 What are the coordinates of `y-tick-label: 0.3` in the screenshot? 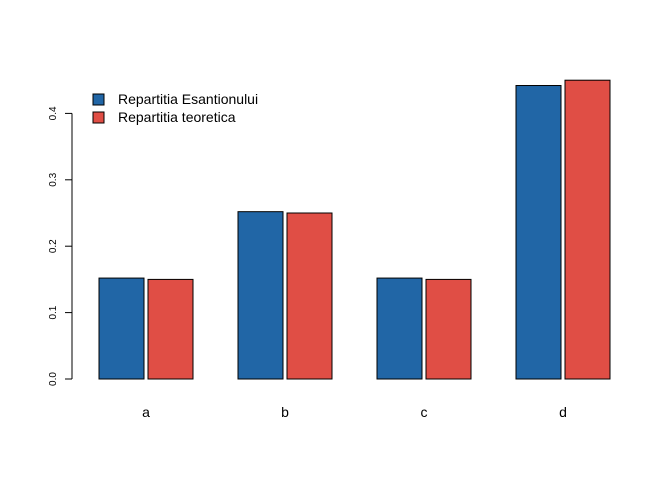 It's located at (53, 179).